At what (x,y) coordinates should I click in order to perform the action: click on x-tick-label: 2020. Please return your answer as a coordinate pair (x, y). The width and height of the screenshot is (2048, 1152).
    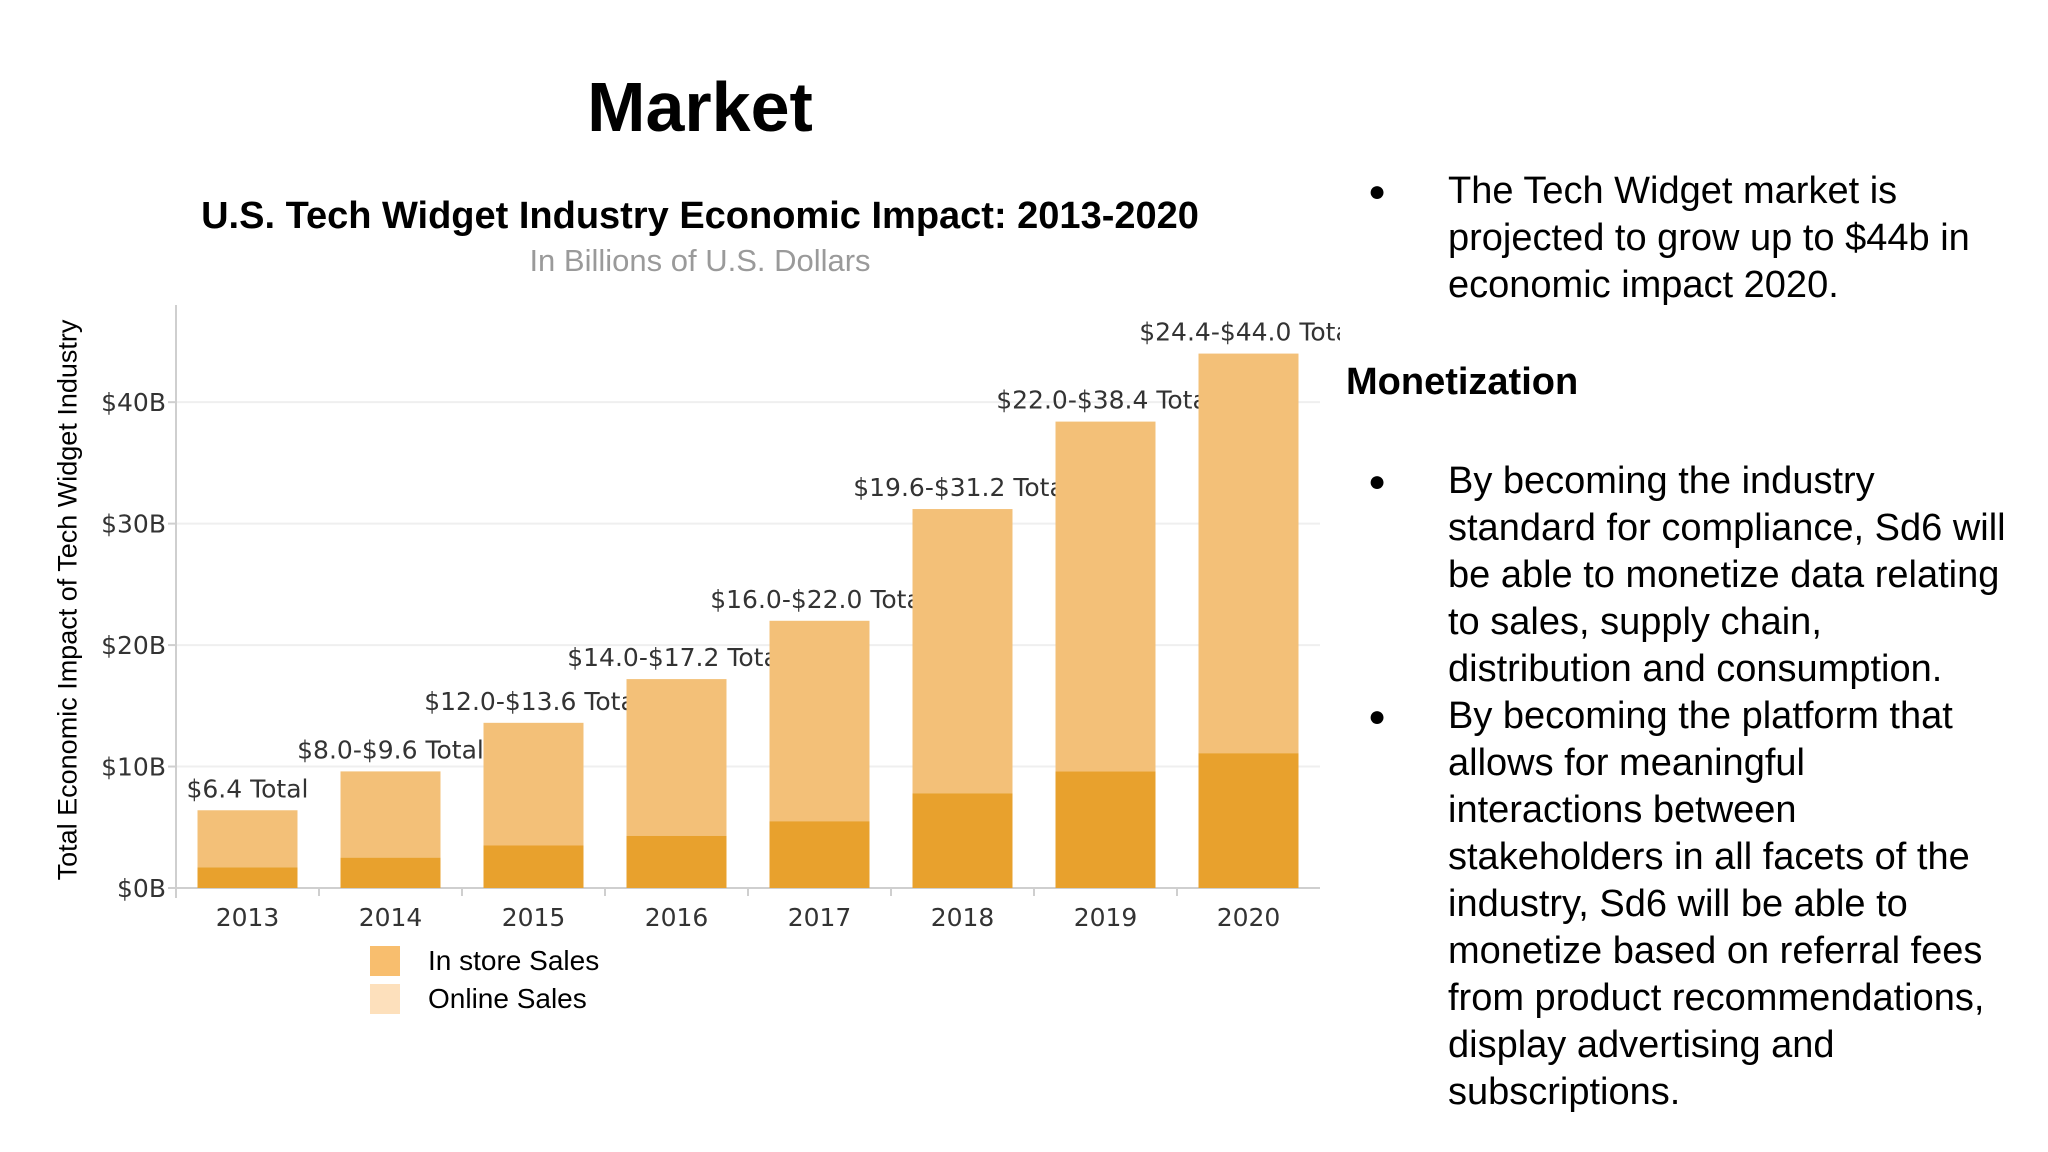
    Looking at the image, I should click on (1249, 917).